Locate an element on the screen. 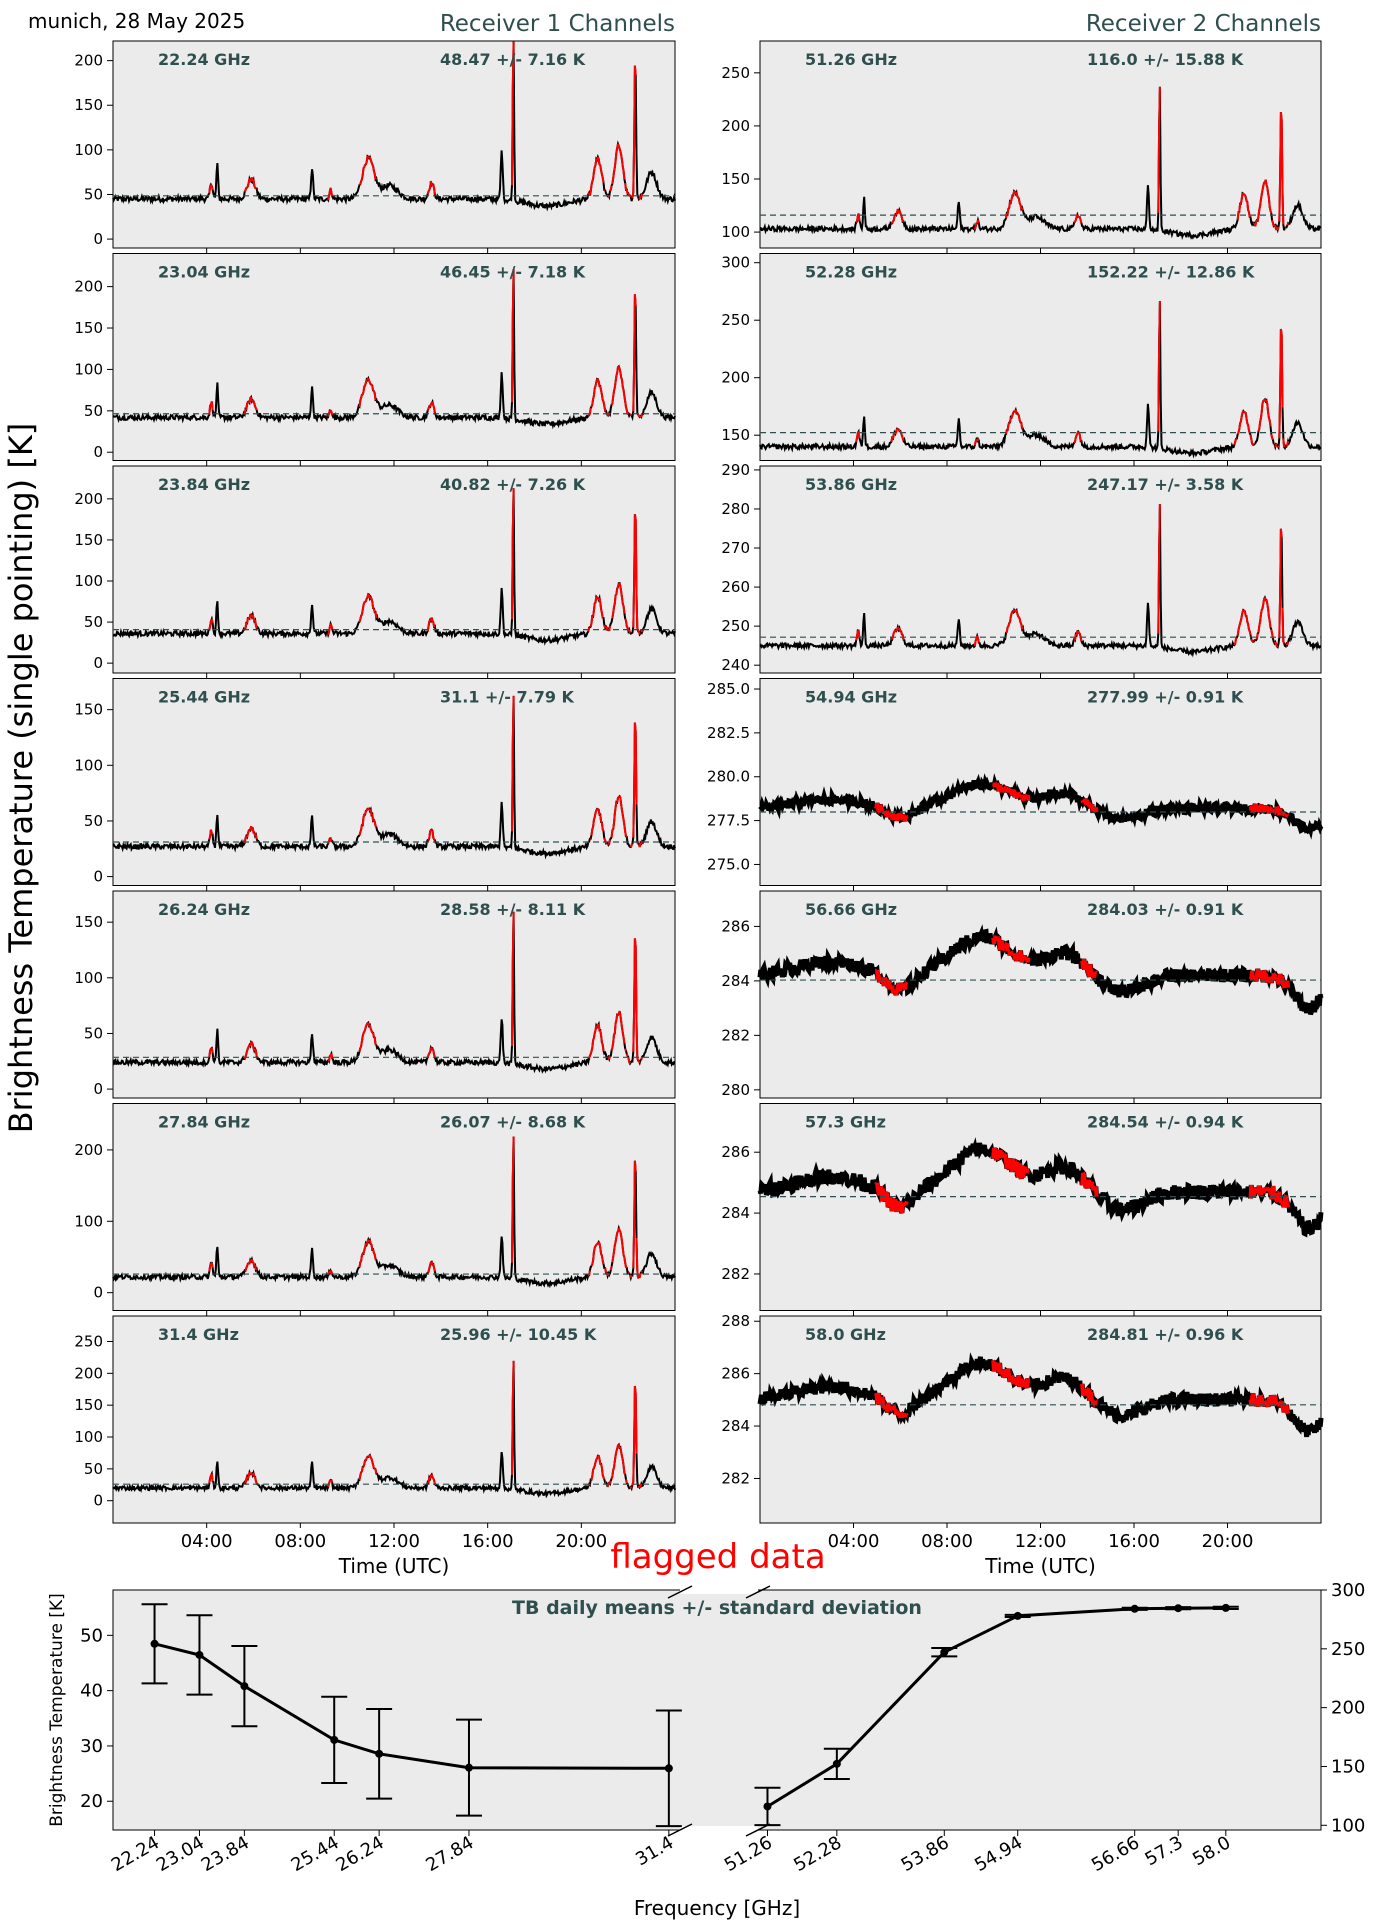 The height and width of the screenshot is (1931, 1384). means-y-axis-label: Brightness Temperature [K] is located at coordinates (57, 1709).